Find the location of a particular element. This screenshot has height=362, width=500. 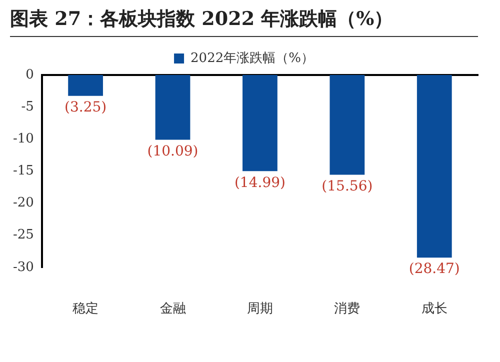

x-tick-label: 金融 is located at coordinates (173, 309).